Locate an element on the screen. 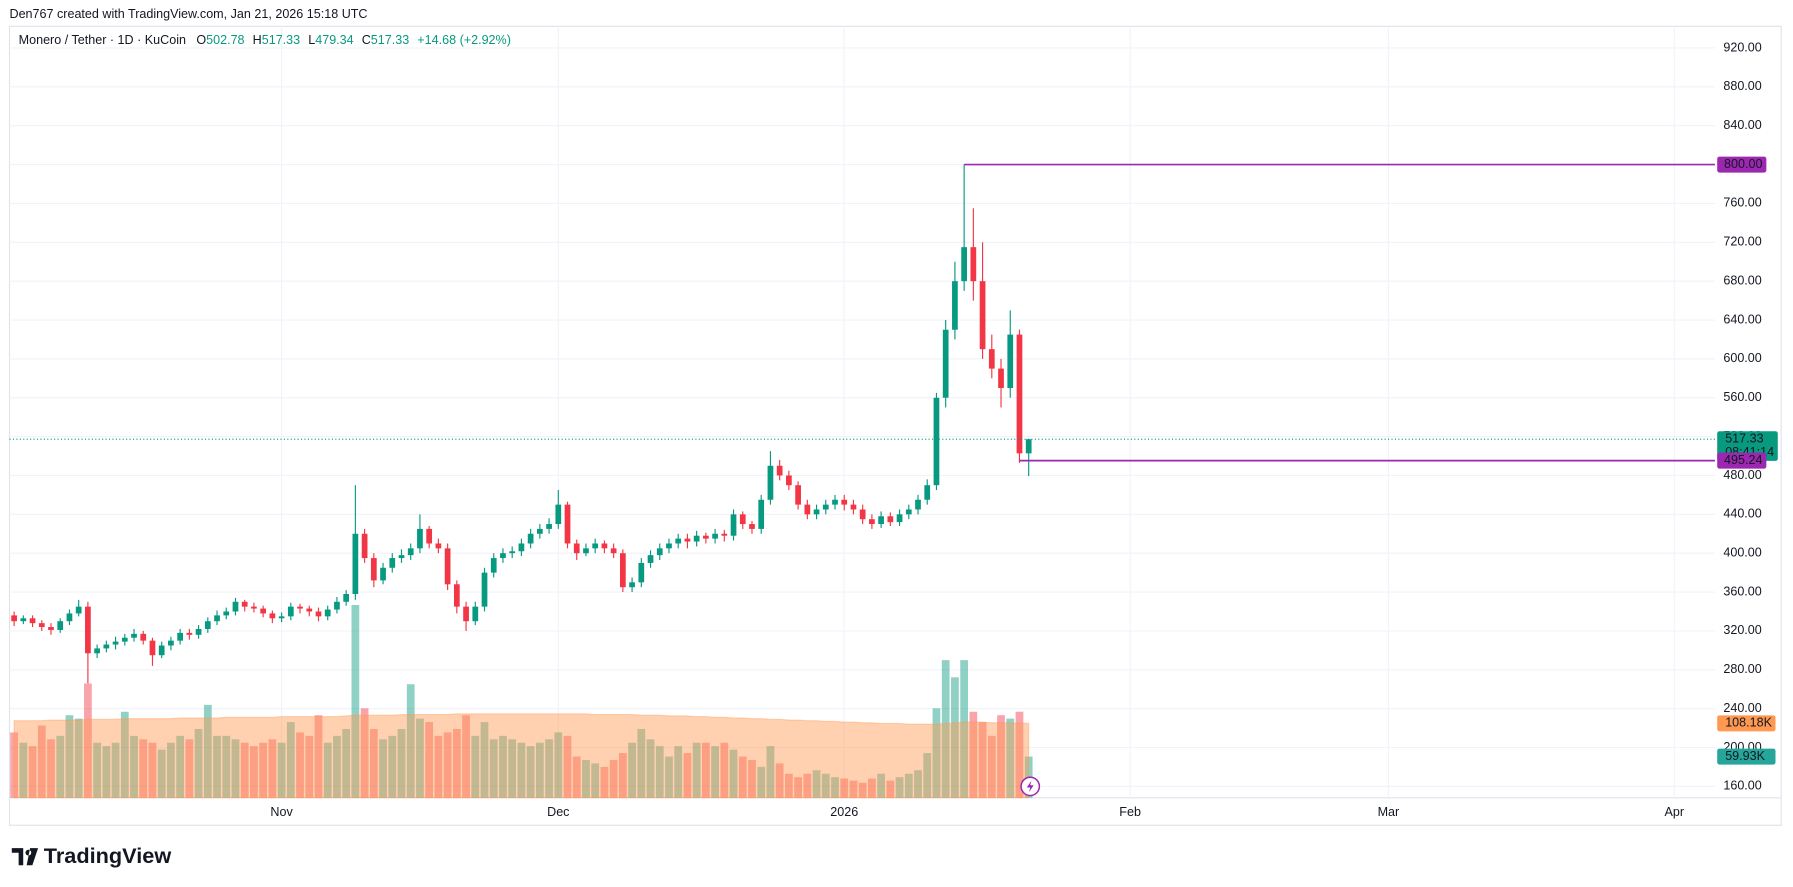 The image size is (1793, 887). volume-ma-area is located at coordinates (521, 756).